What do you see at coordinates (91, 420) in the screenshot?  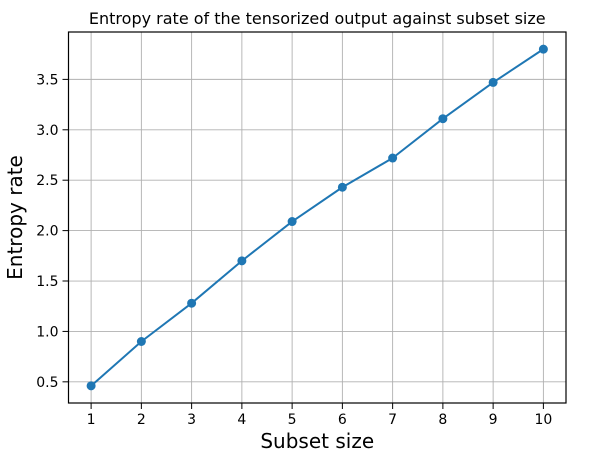 I see `x-tick-label: 1` at bounding box center [91, 420].